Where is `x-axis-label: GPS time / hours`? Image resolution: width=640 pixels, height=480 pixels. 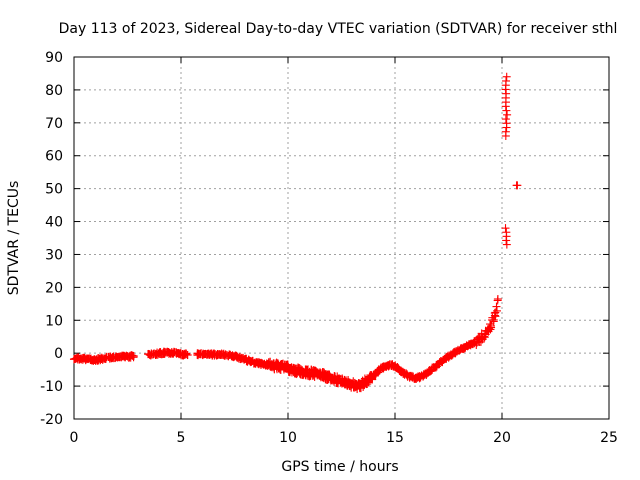
x-axis-label: GPS time / hours is located at coordinates (339, 467).